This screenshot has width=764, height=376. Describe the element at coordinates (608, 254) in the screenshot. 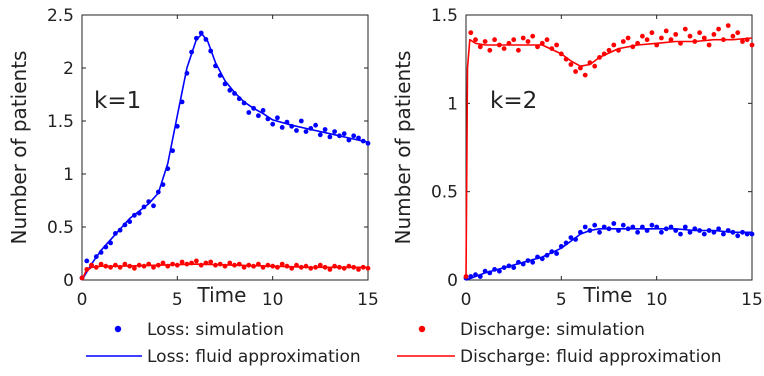

I see `panel-2-series-loss-fluid-approximation` at that location.